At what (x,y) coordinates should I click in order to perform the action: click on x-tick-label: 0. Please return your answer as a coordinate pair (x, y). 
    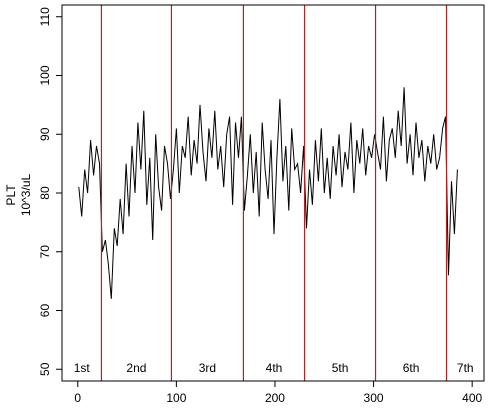
    Looking at the image, I should click on (77, 398).